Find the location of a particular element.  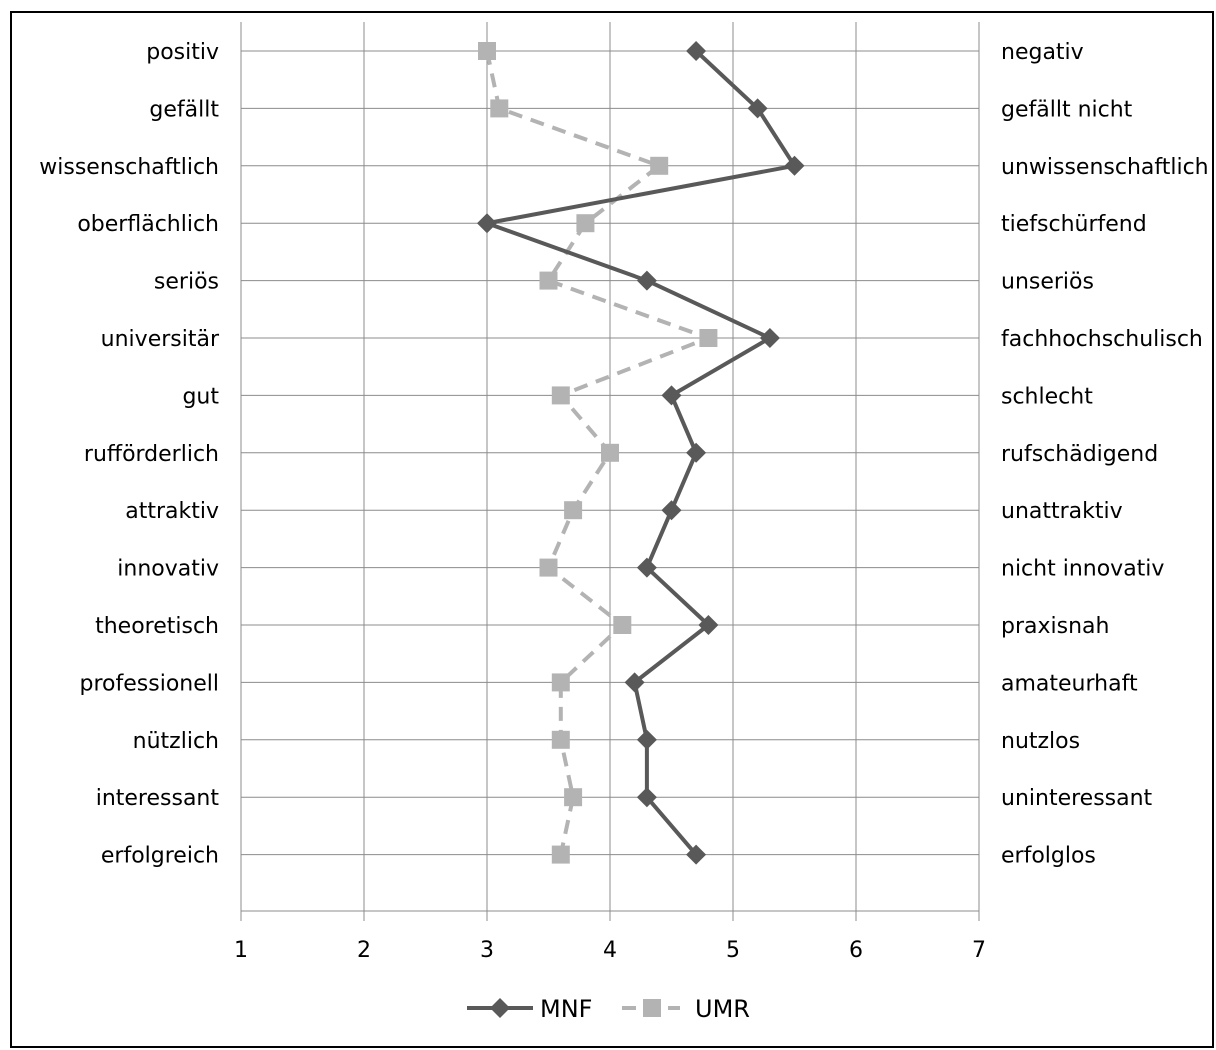

x-tick-label: 7 is located at coordinates (979, 950).